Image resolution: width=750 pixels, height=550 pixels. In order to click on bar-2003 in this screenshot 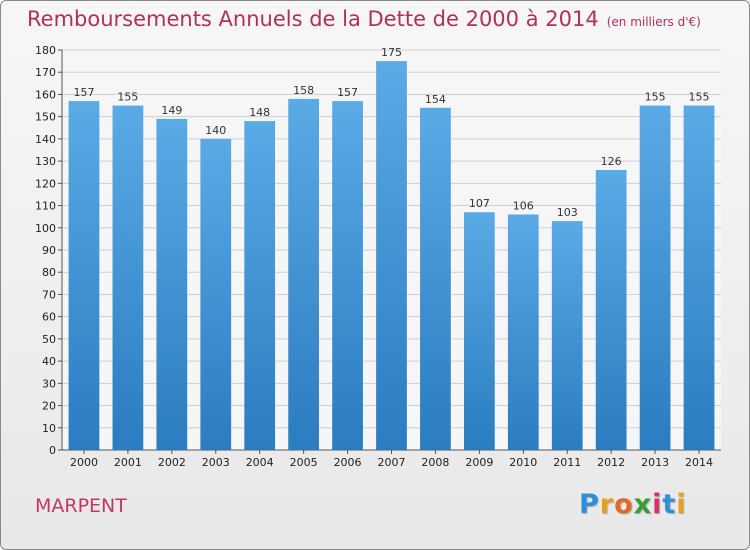, I will do `click(216, 294)`.